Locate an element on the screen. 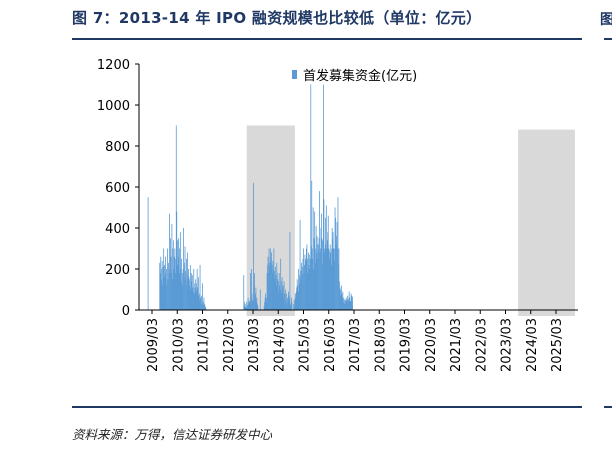  x-tick-label: 2015/03 is located at coordinates (305, 345).